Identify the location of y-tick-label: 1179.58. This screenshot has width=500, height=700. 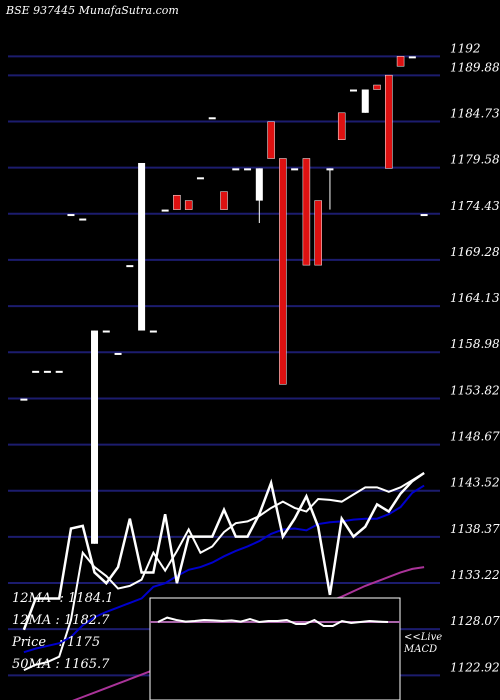
(475, 160).